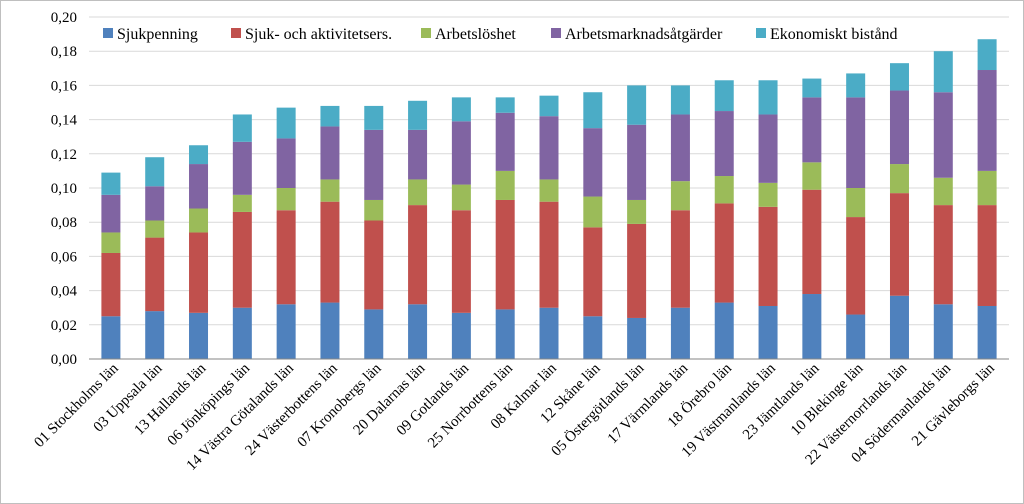 The image size is (1024, 504). Describe the element at coordinates (64, 326) in the screenshot. I see `y-tick-label: 0,02` at that location.